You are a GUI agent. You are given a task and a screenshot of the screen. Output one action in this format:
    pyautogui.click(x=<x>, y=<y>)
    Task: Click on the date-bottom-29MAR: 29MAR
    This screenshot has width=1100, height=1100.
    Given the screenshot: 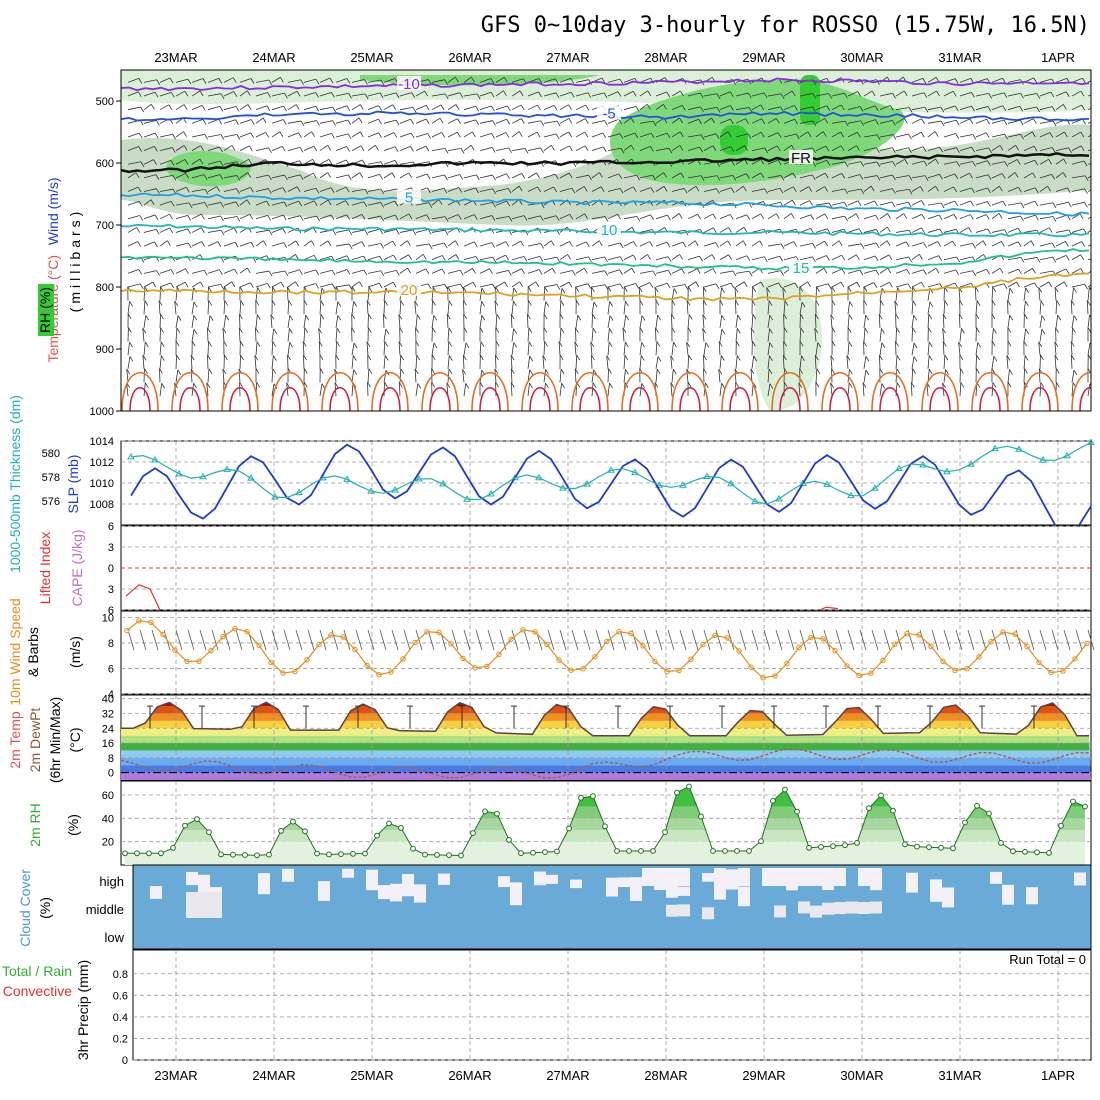 What is the action you would take?
    pyautogui.click(x=763, y=1075)
    